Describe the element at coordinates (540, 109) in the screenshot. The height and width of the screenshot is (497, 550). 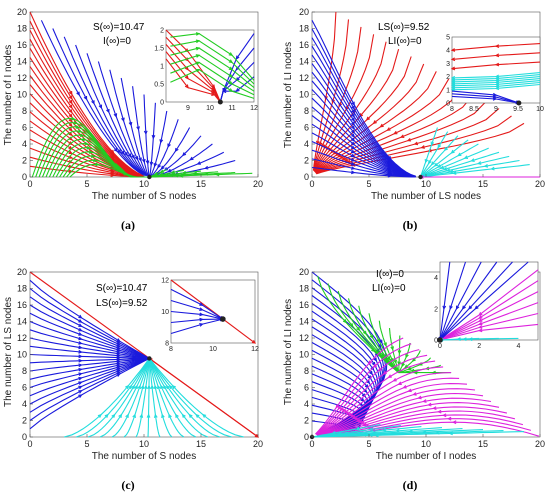
I see `panel-b-inset-xtick-label: 10` at that location.